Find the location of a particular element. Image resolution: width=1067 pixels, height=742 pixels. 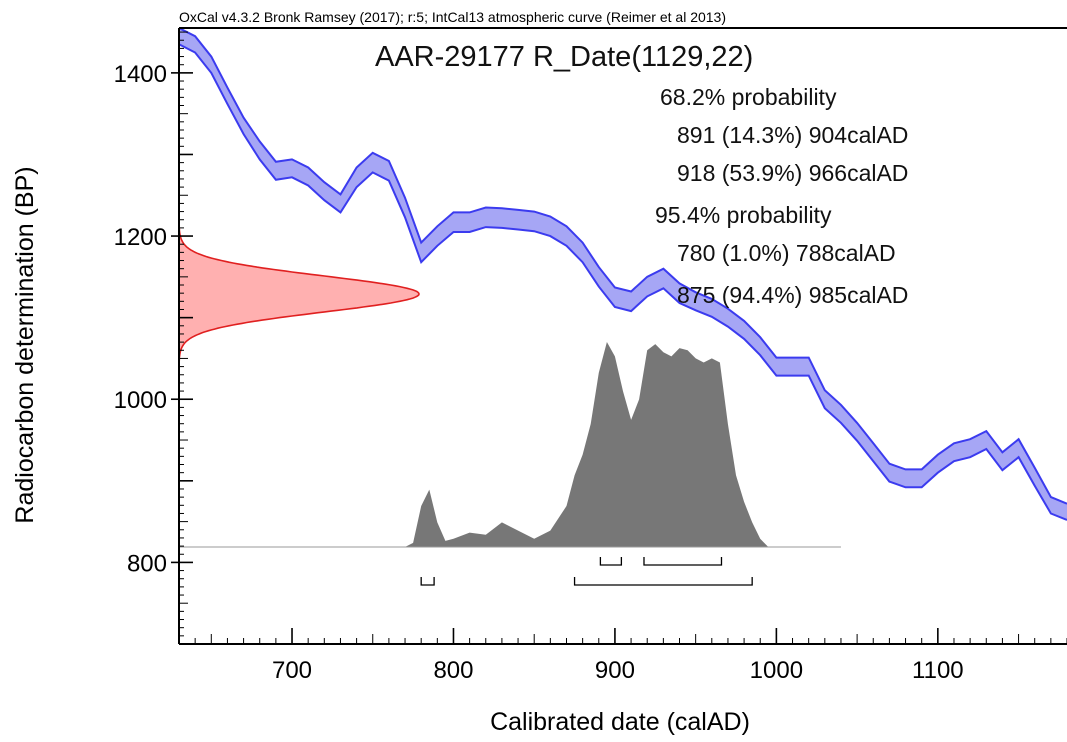

radiocarbon-distribution-outline is located at coordinates (299, 294).